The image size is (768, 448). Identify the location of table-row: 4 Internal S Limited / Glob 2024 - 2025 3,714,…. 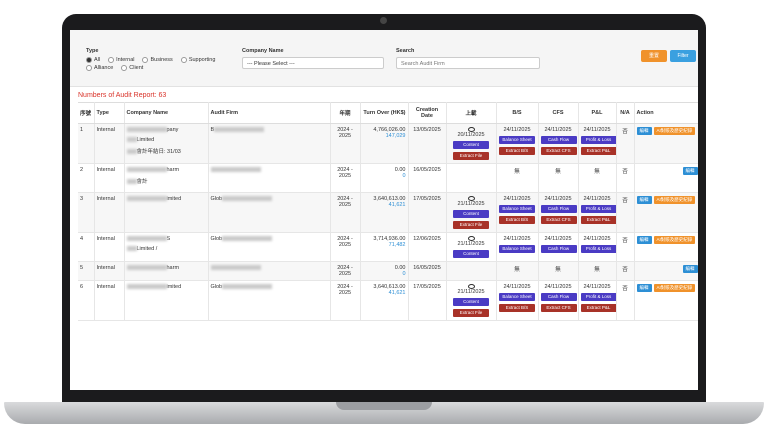
(388, 247).